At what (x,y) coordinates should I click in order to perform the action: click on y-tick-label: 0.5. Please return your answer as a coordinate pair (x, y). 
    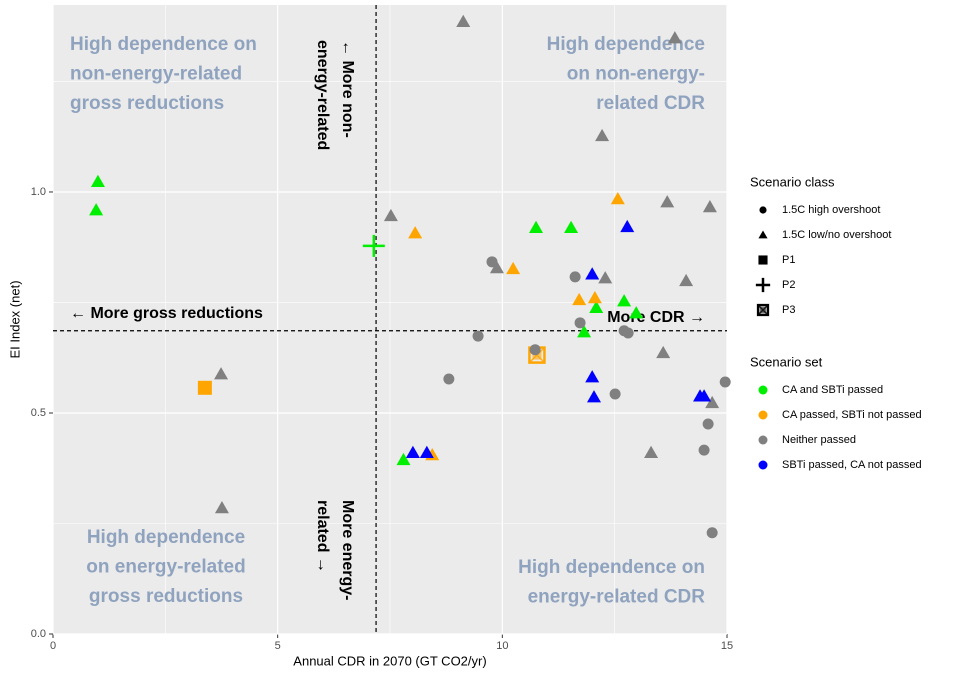
    Looking at the image, I should click on (38, 413).